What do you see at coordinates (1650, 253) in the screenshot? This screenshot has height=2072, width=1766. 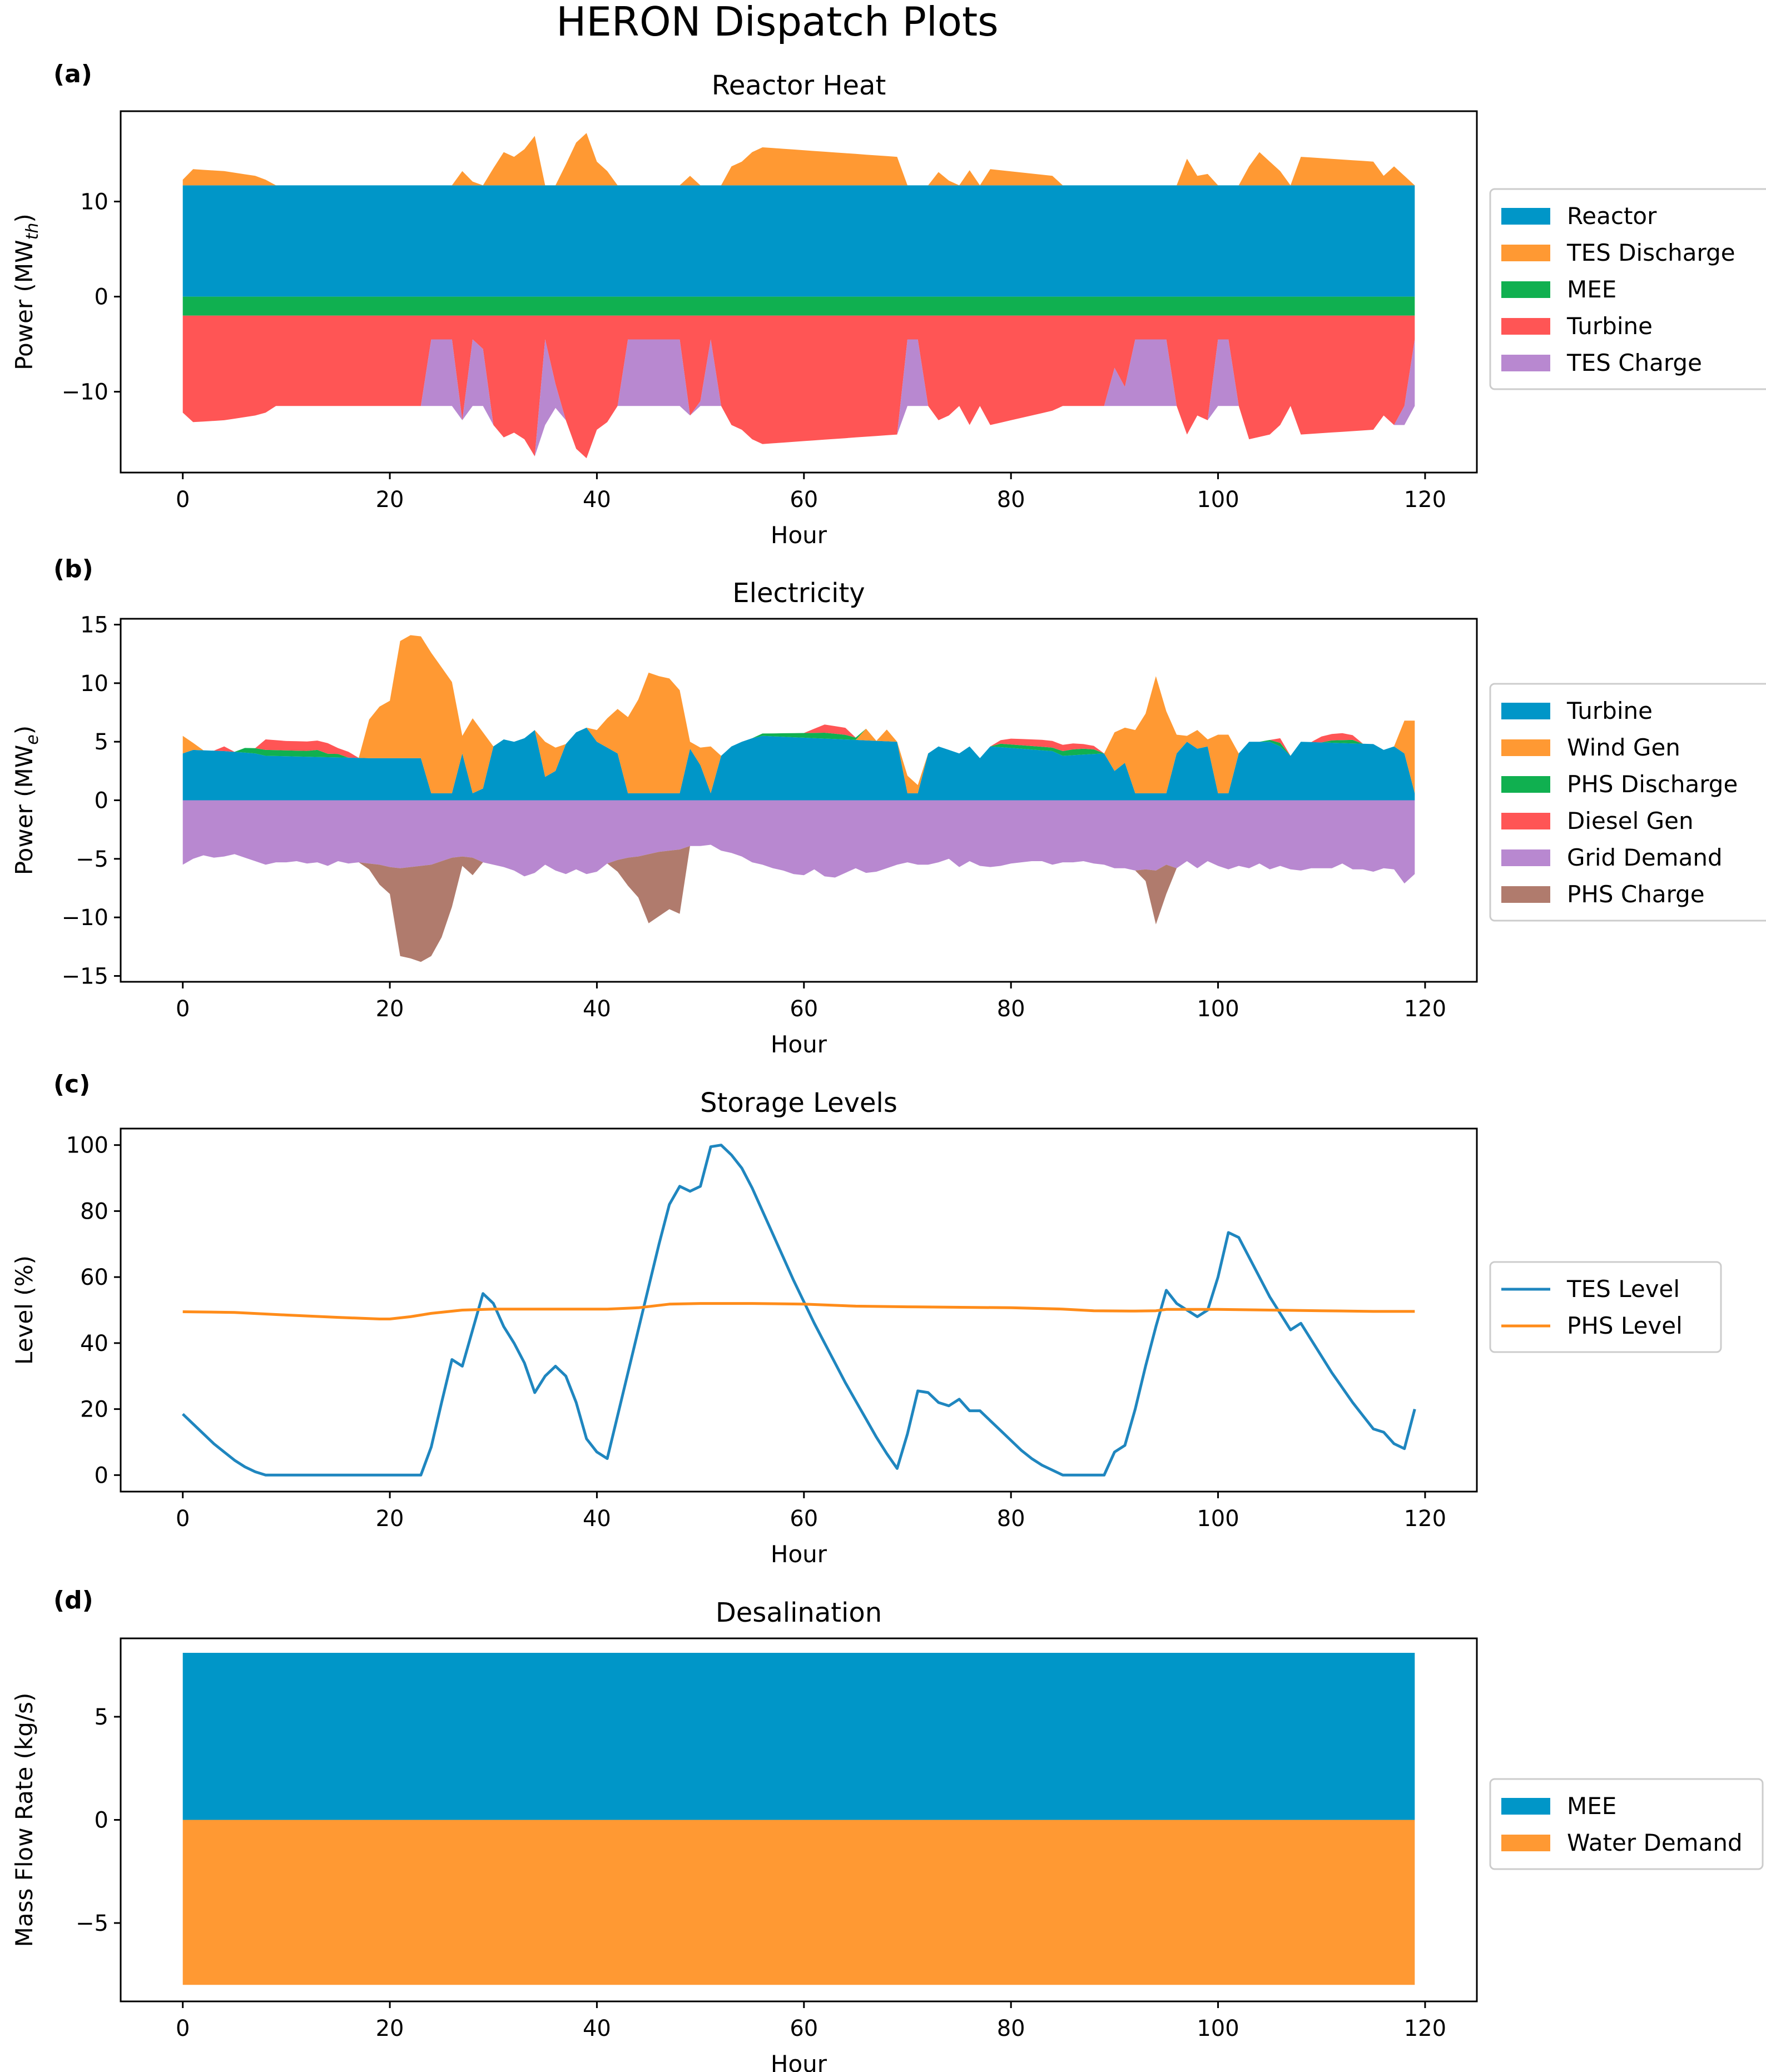 I see `legend-entry: TES Discharge` at bounding box center [1650, 253].